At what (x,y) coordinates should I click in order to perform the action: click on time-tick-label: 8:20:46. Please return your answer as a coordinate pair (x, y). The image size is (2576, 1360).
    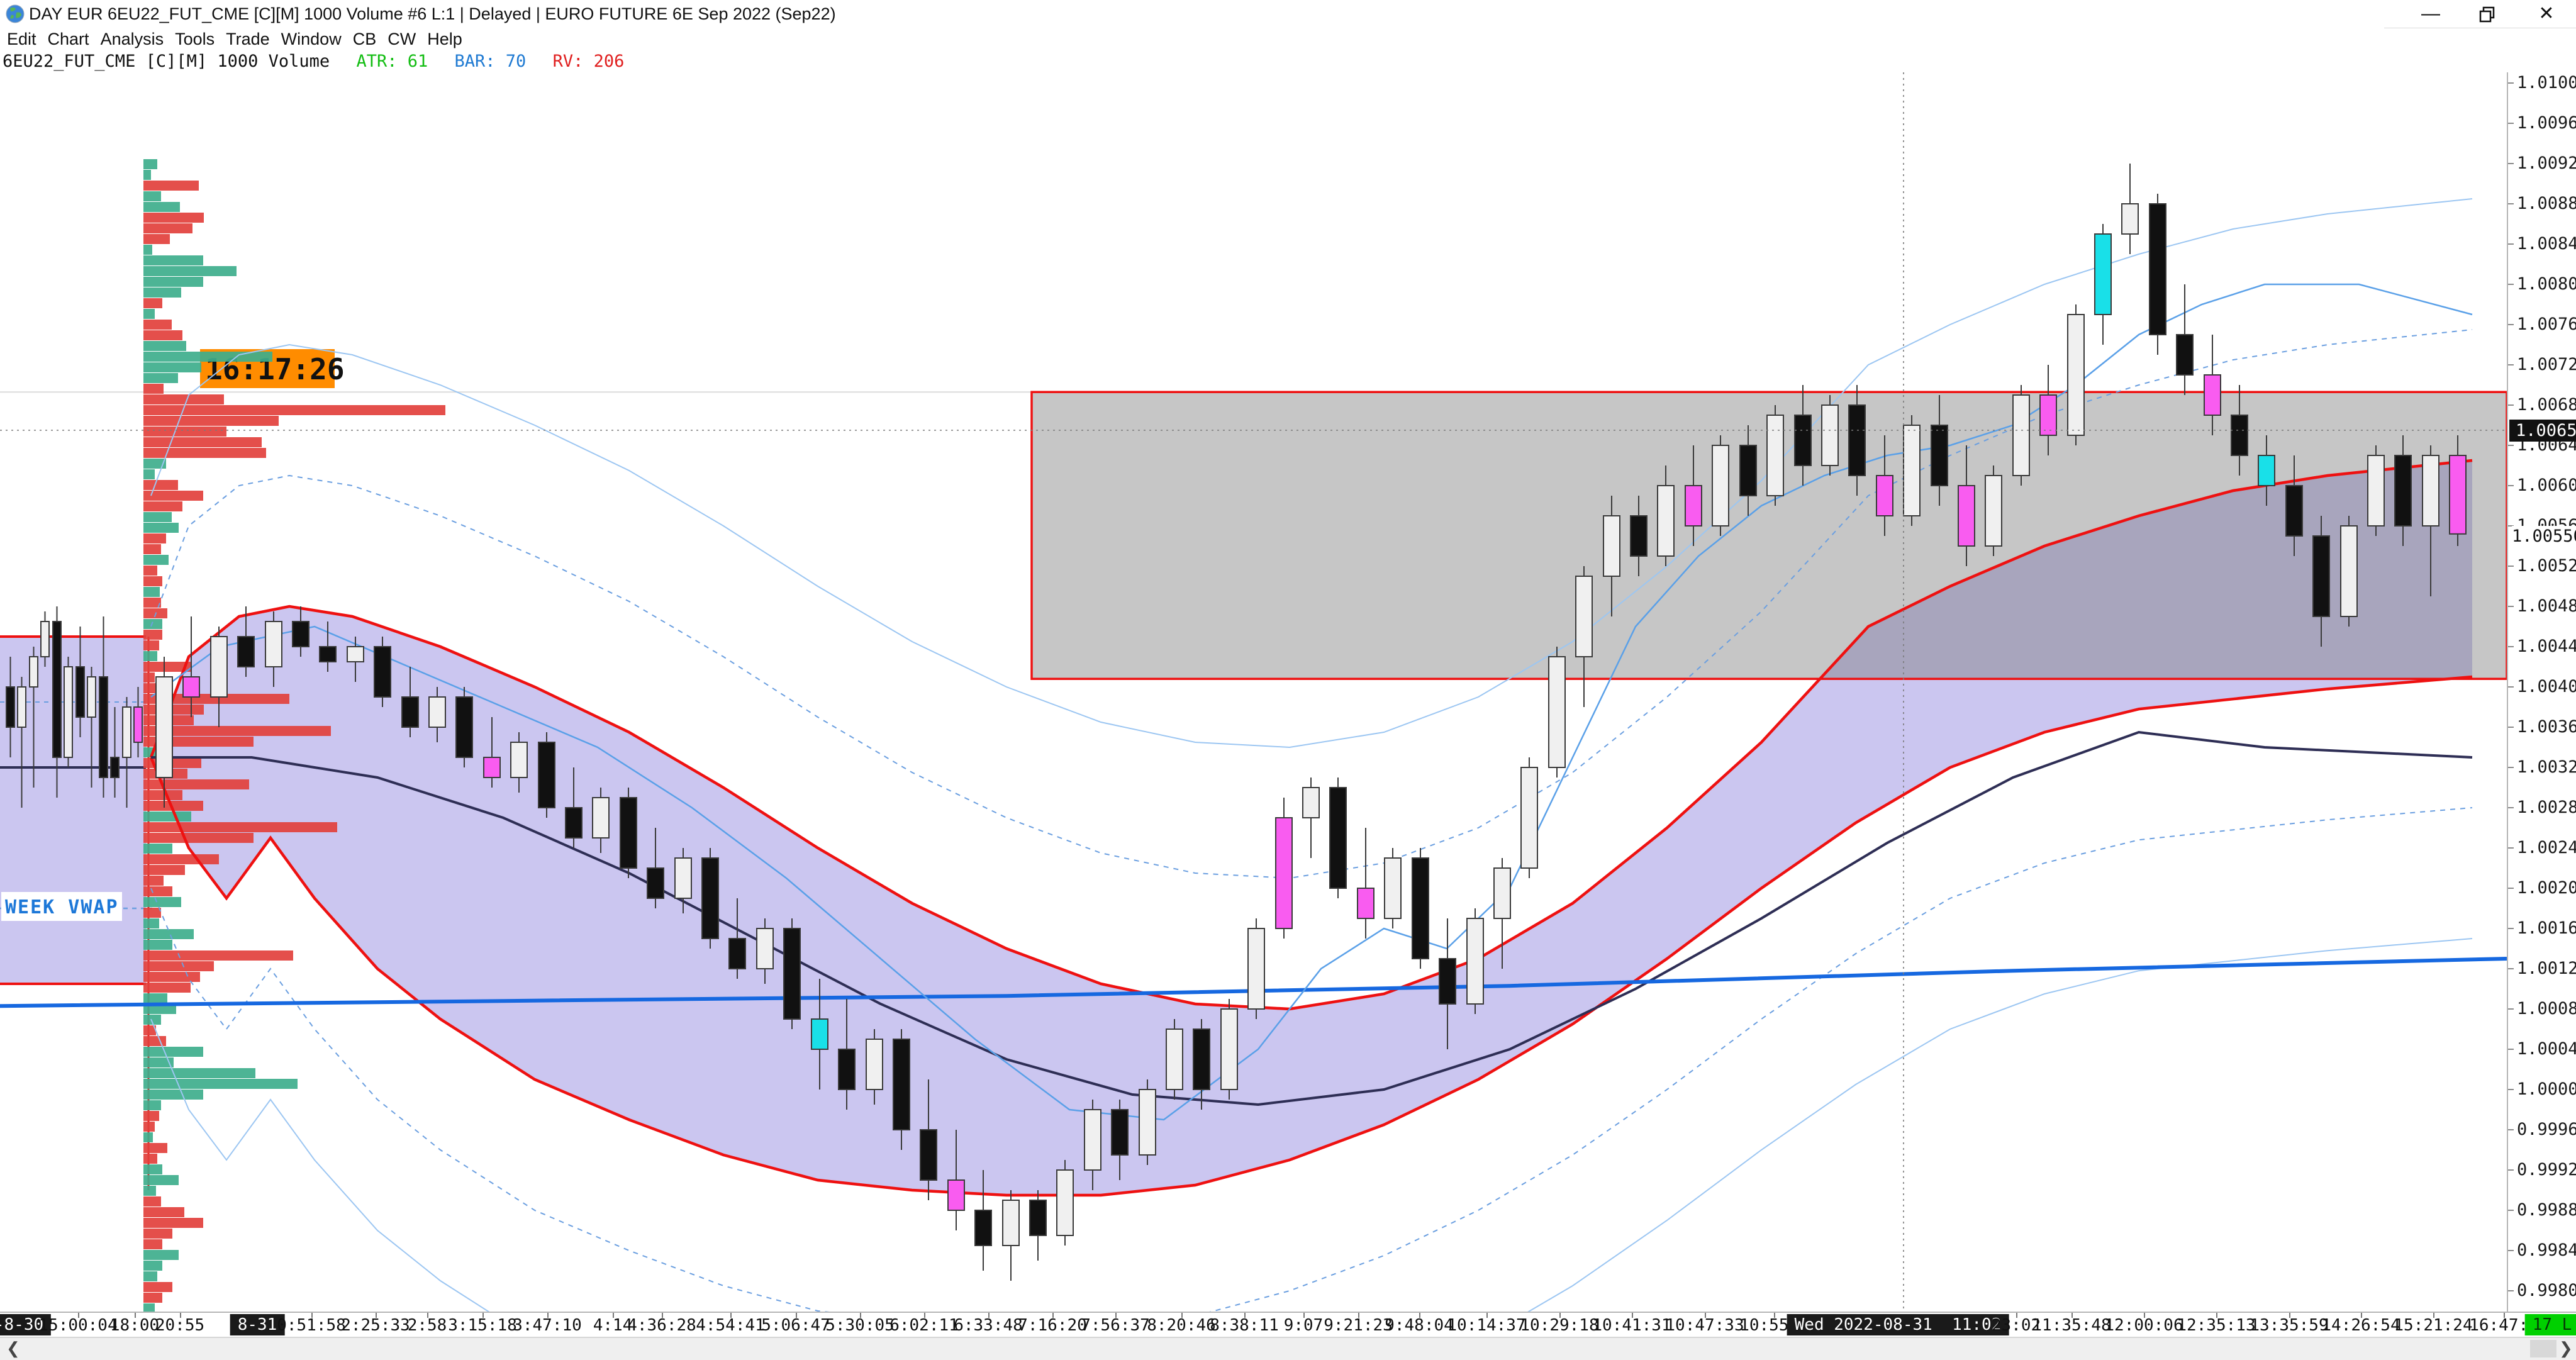
    Looking at the image, I should click on (1181, 1325).